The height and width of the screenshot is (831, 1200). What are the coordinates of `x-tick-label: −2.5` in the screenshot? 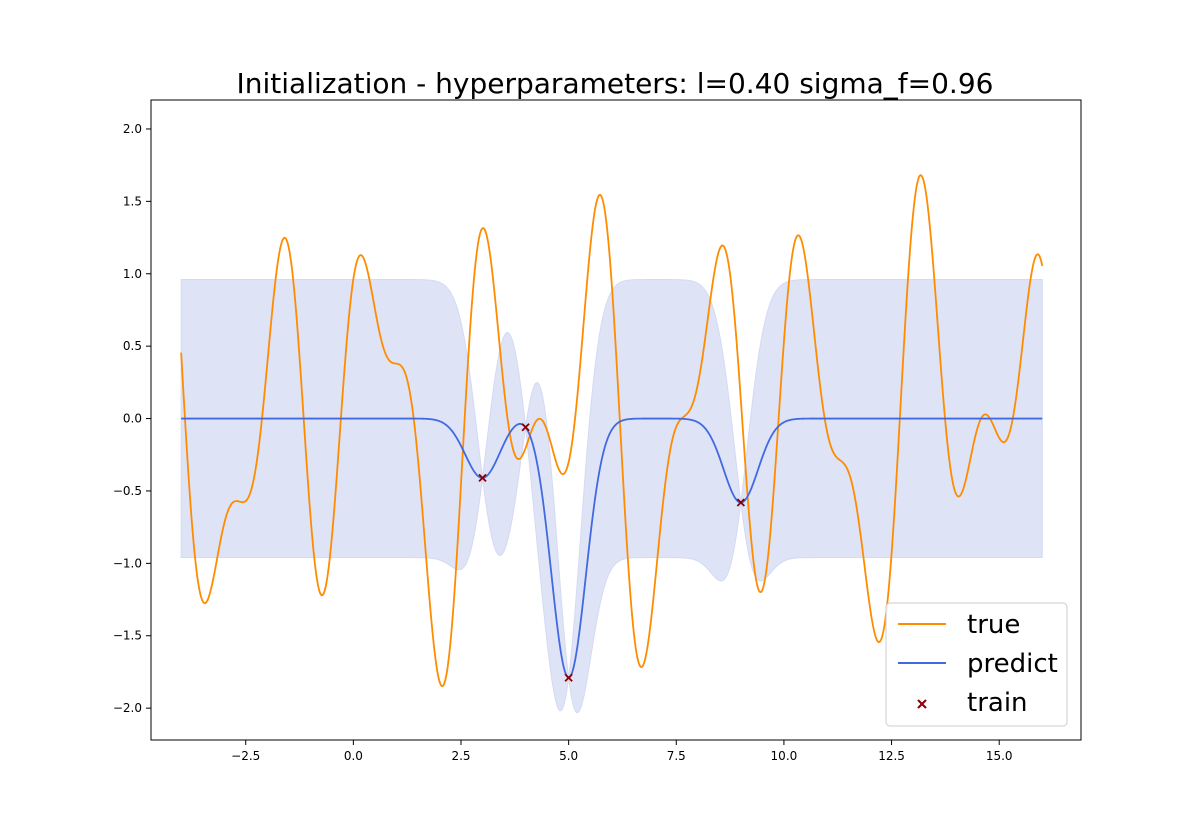 It's located at (245, 756).